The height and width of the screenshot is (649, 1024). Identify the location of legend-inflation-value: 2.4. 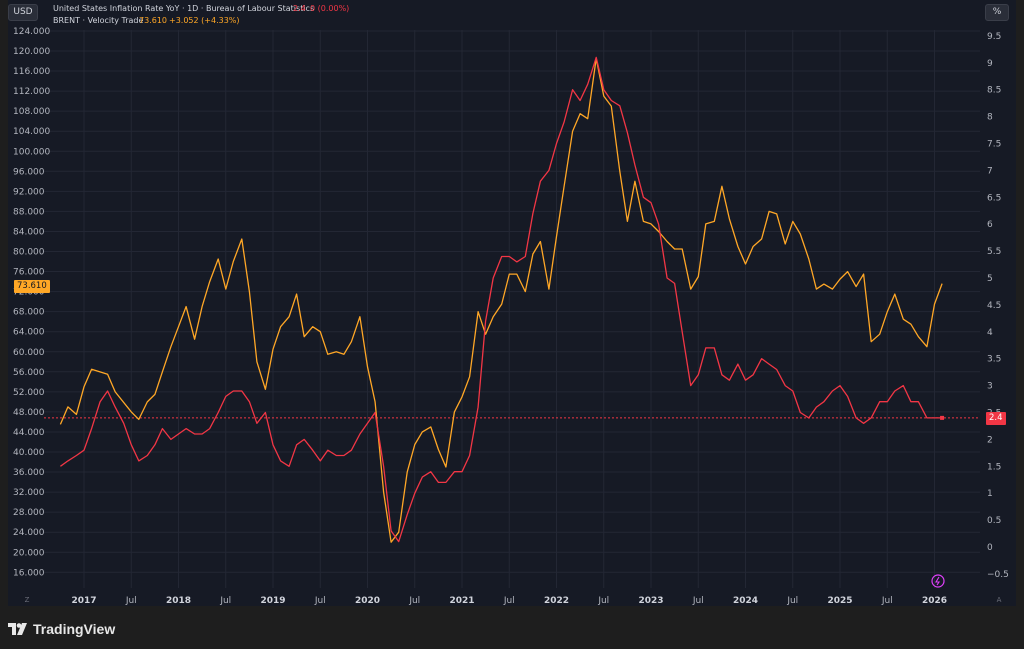
(299, 8).